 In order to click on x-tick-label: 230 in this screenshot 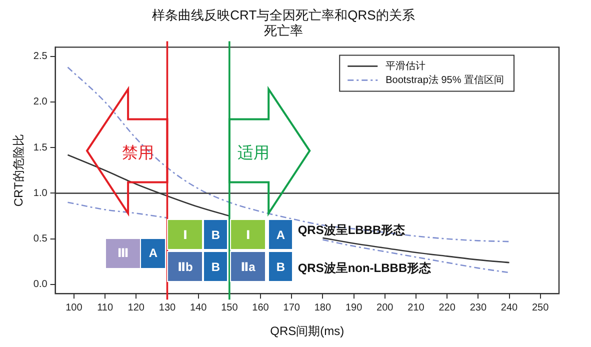, I will do `click(478, 308)`.